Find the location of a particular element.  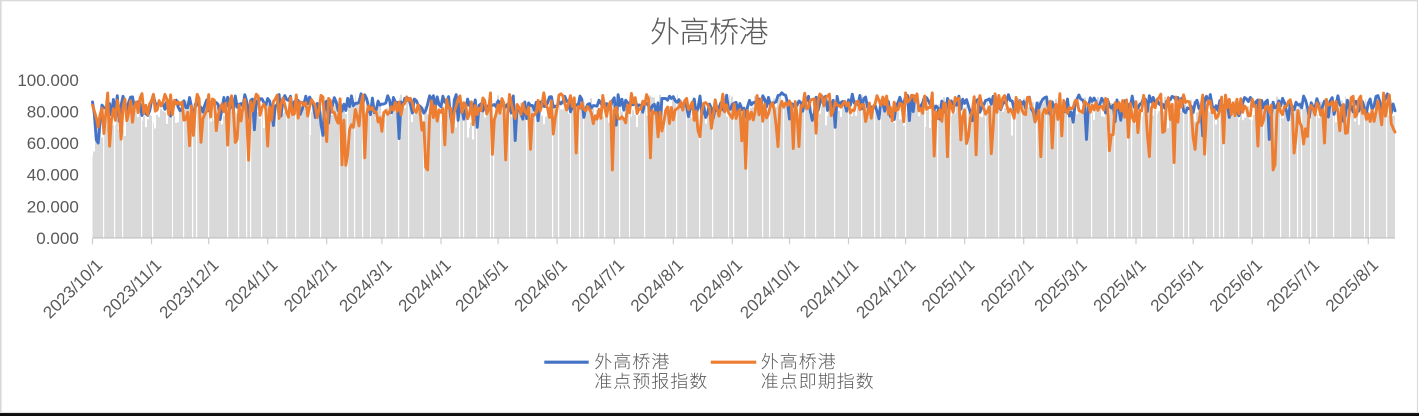

svg-text: 100.000 is located at coordinates (47, 80).